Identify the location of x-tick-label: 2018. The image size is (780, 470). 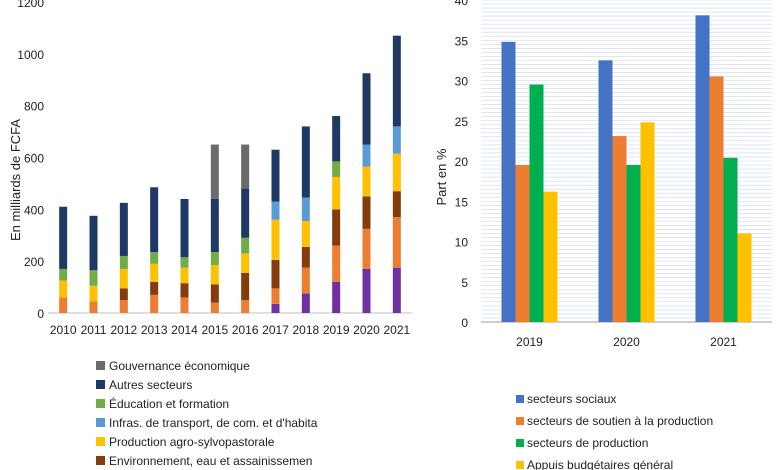
(305, 330).